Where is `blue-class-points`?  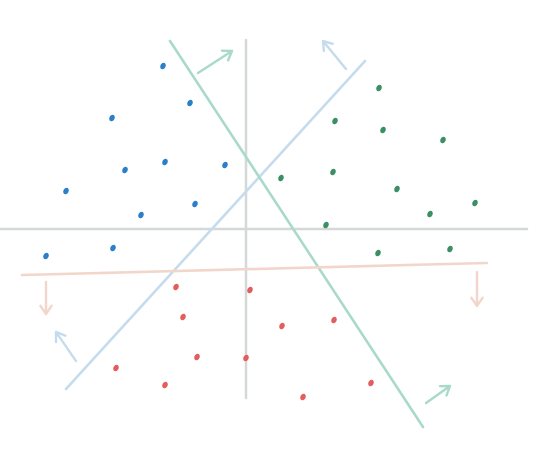
blue-class-points is located at coordinates (135, 161).